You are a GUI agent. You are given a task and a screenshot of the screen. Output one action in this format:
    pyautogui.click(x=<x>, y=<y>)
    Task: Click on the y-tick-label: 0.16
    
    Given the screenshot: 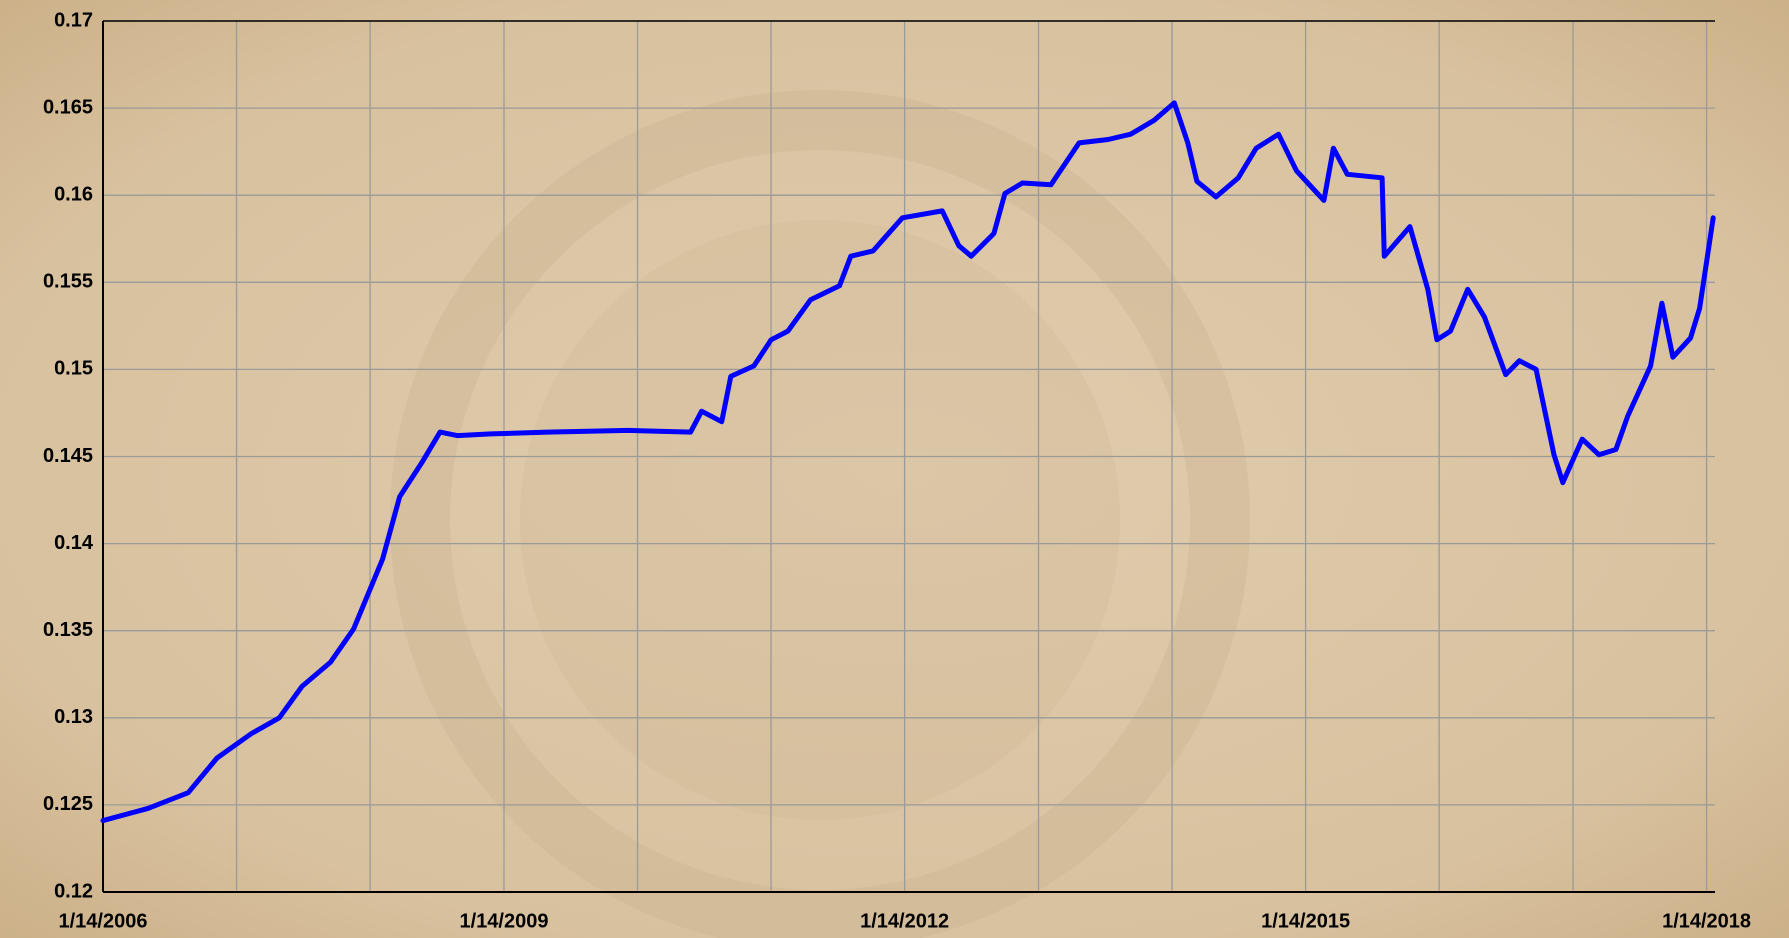 What is the action you would take?
    pyautogui.click(x=73, y=194)
    